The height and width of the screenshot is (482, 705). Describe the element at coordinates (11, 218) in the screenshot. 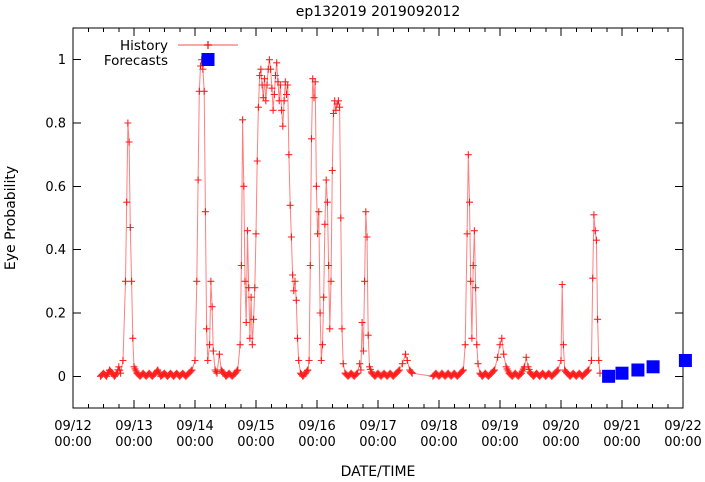

I see `y-axis-label: Eye Probability` at that location.